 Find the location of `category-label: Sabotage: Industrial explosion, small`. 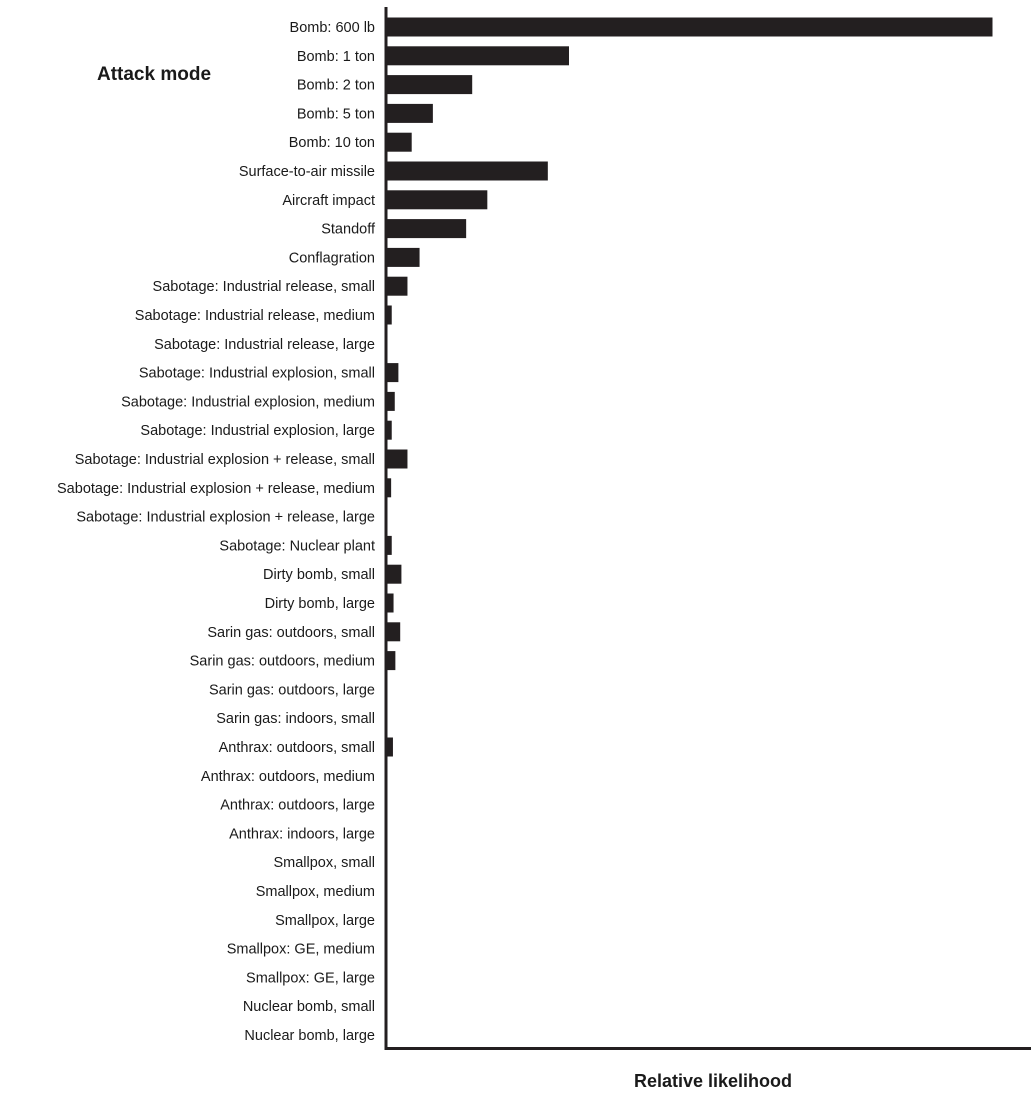

category-label: Sabotage: Industrial explosion, small is located at coordinates (257, 374).